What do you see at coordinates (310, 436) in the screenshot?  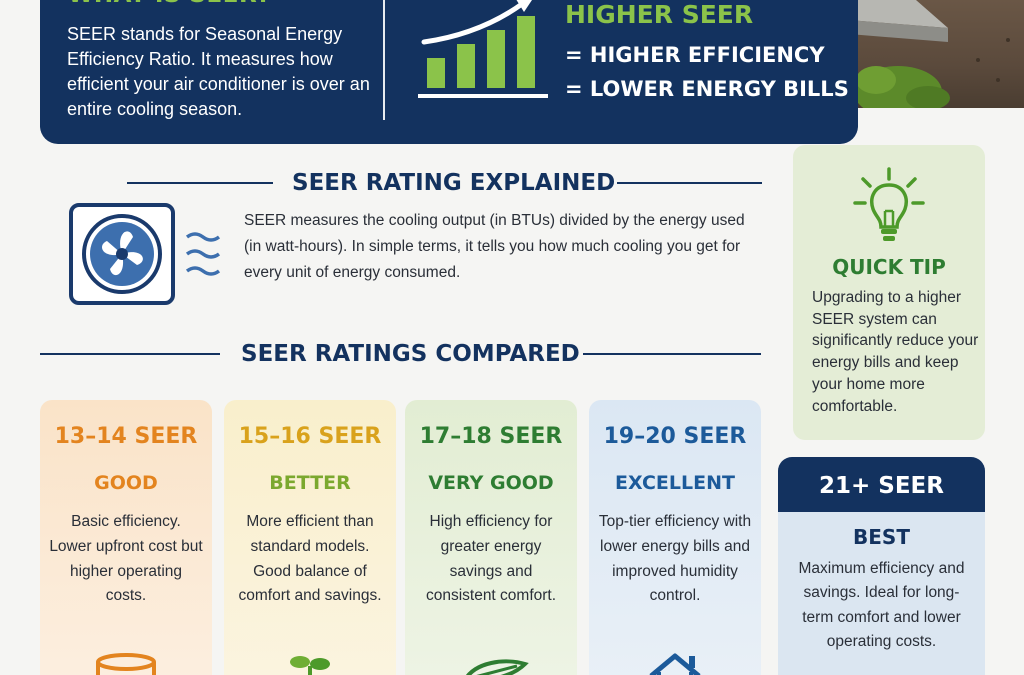 I see `rating-range: 15–16 SEER` at bounding box center [310, 436].